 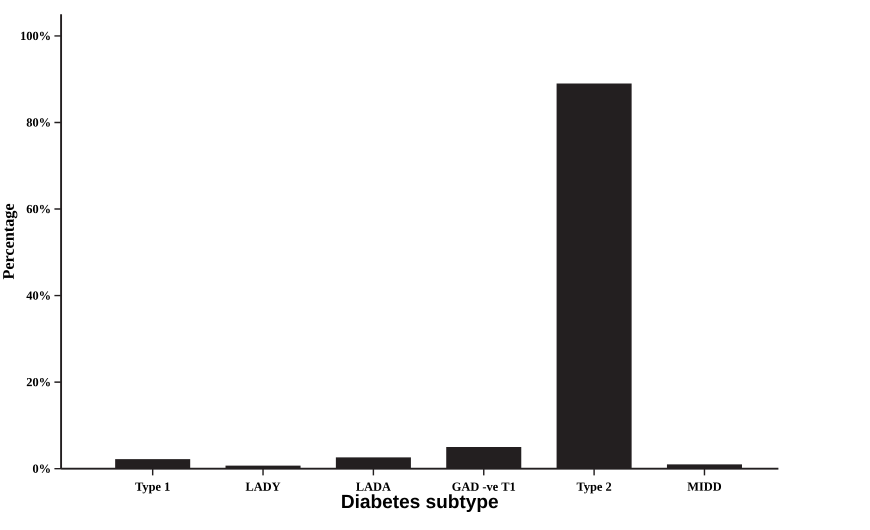 I want to click on y-tick-label: 0%, so click(x=41, y=469).